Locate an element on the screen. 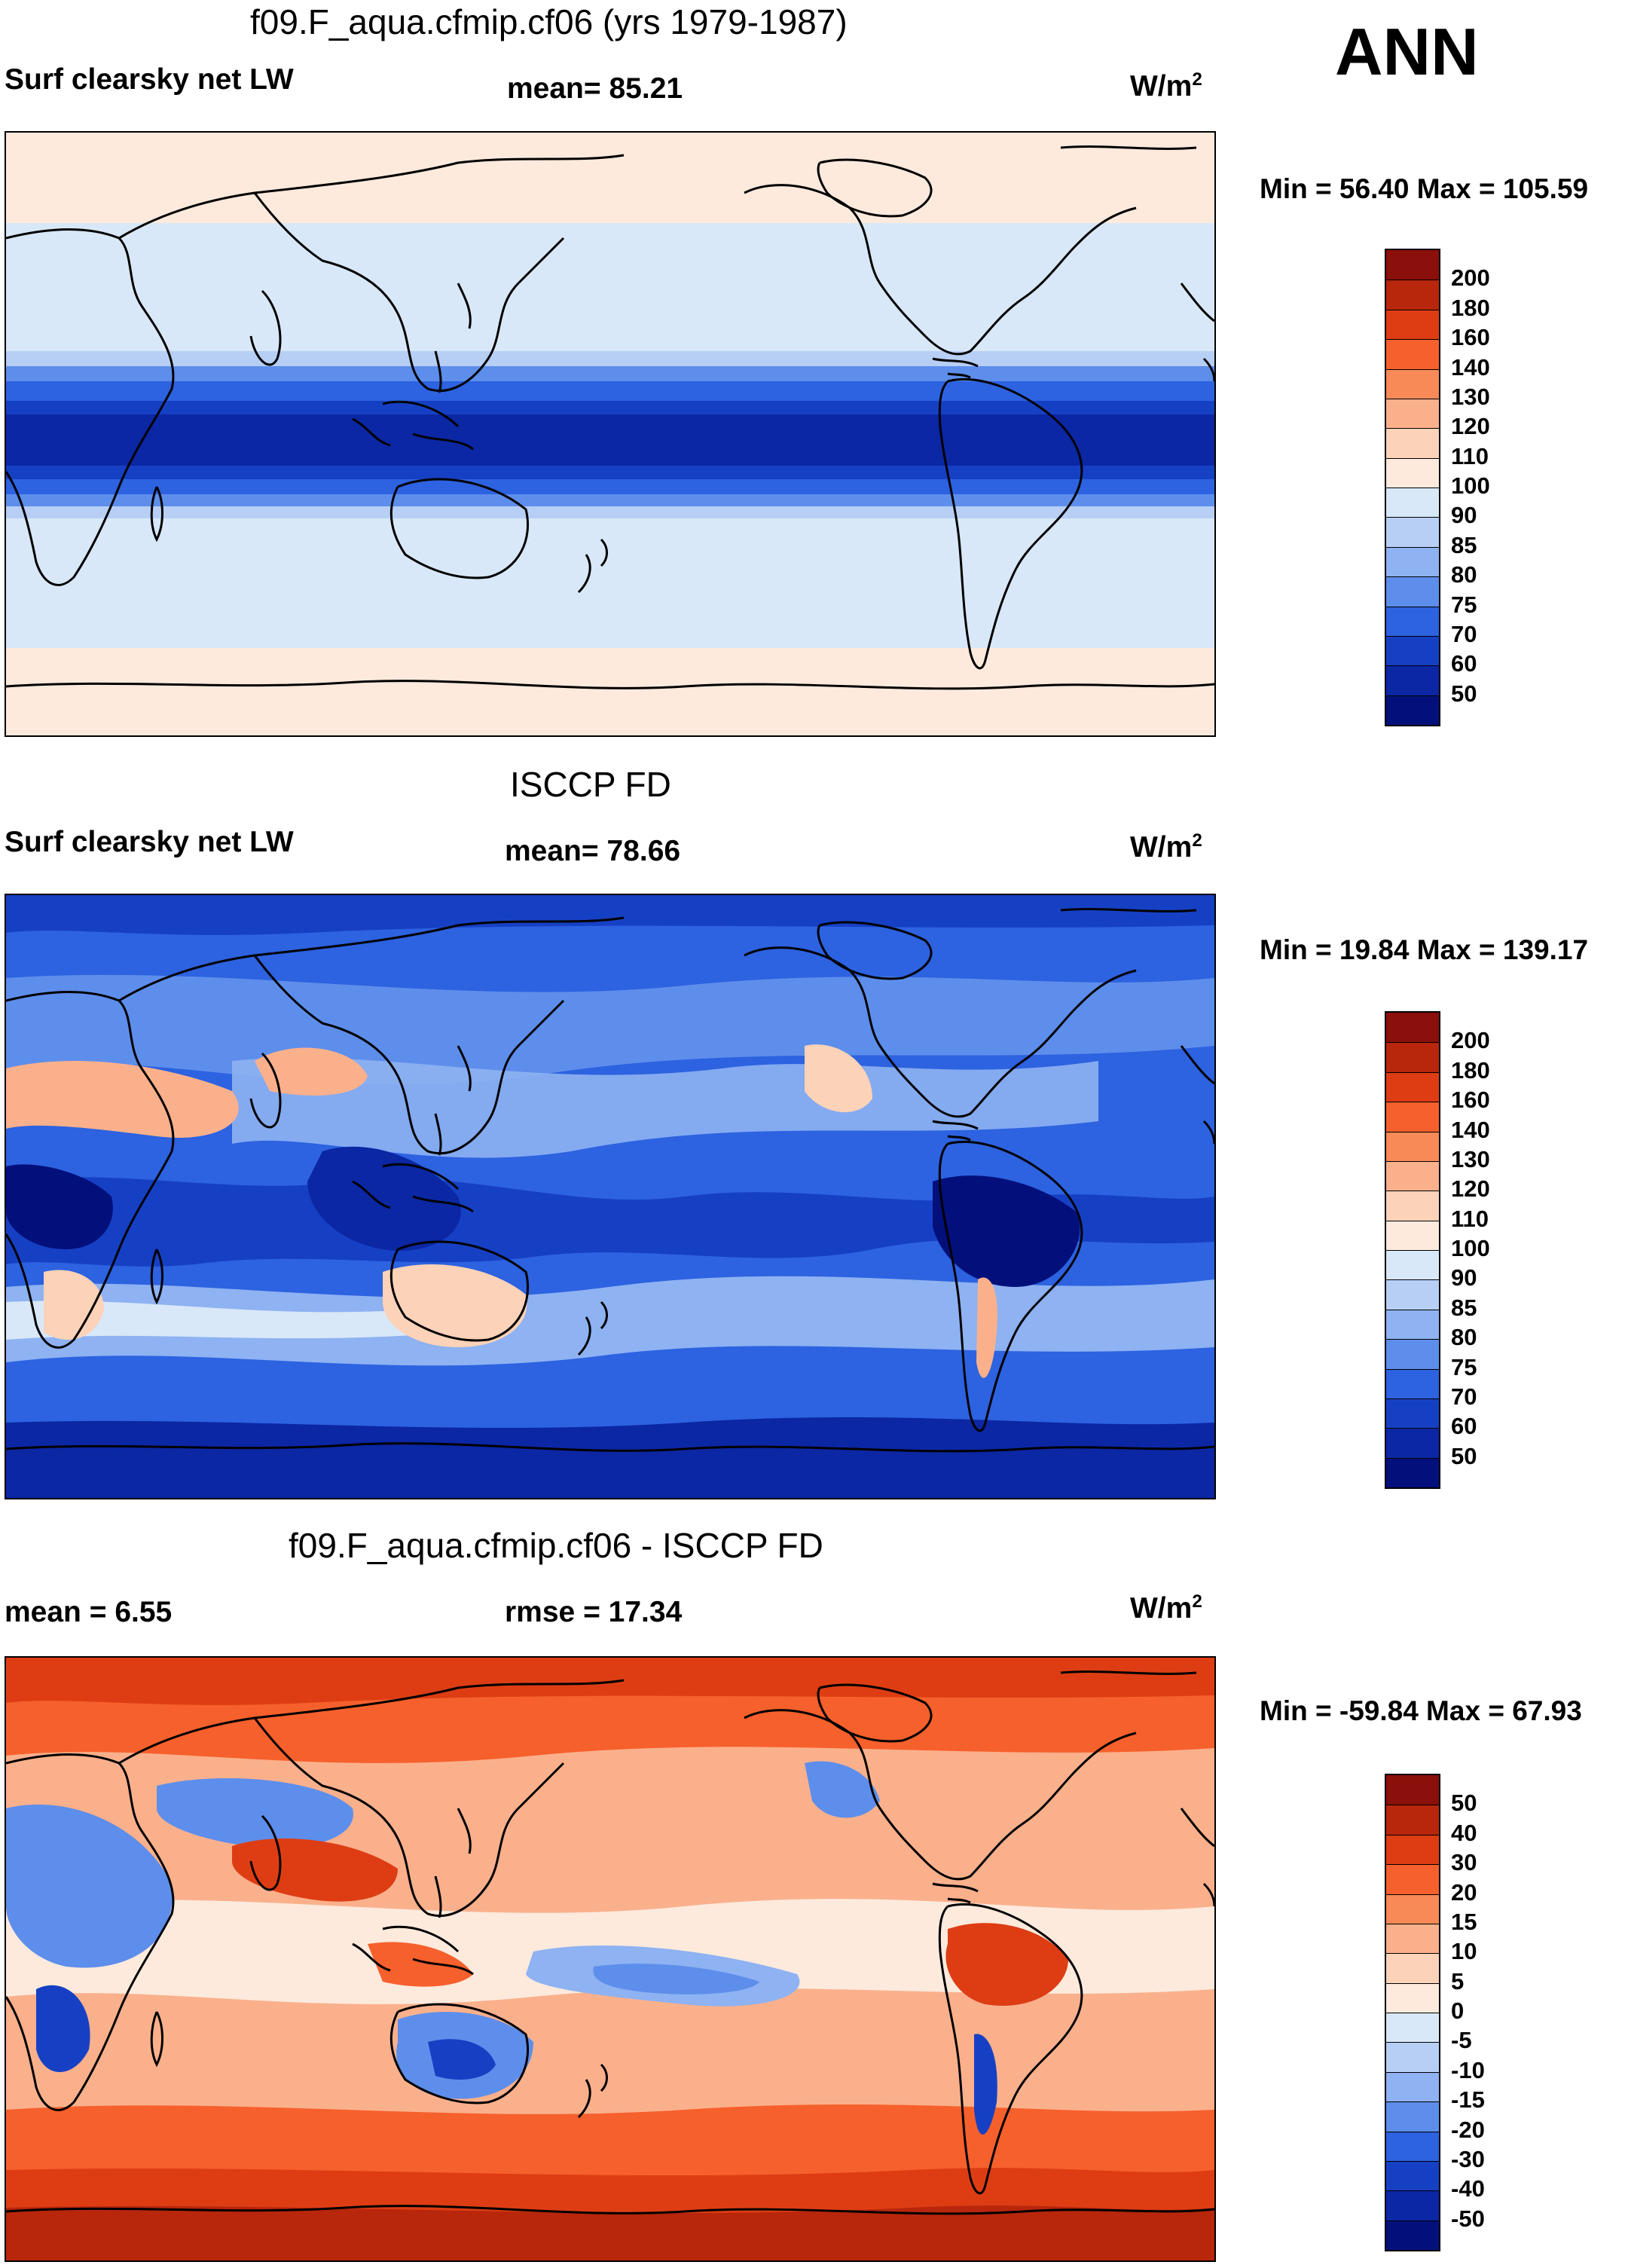 The height and width of the screenshot is (2268, 1625). field-atacama-blue is located at coordinates (985, 2084).